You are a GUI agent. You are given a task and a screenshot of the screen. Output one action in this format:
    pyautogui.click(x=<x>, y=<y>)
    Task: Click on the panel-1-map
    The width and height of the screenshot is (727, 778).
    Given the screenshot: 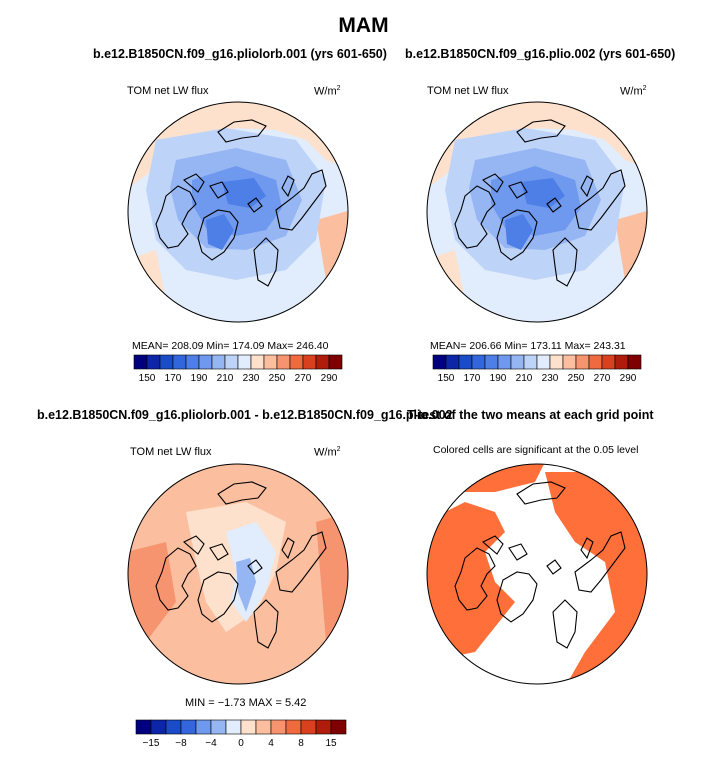 What is the action you would take?
    pyautogui.click(x=238, y=212)
    